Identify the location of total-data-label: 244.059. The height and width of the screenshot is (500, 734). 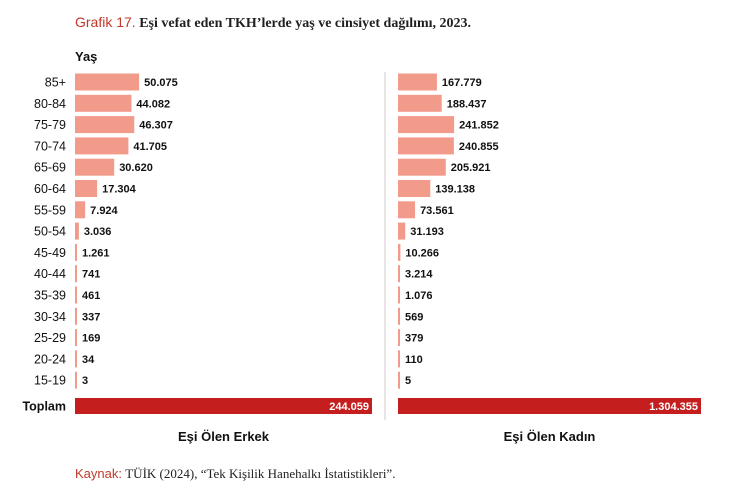
(349, 407).